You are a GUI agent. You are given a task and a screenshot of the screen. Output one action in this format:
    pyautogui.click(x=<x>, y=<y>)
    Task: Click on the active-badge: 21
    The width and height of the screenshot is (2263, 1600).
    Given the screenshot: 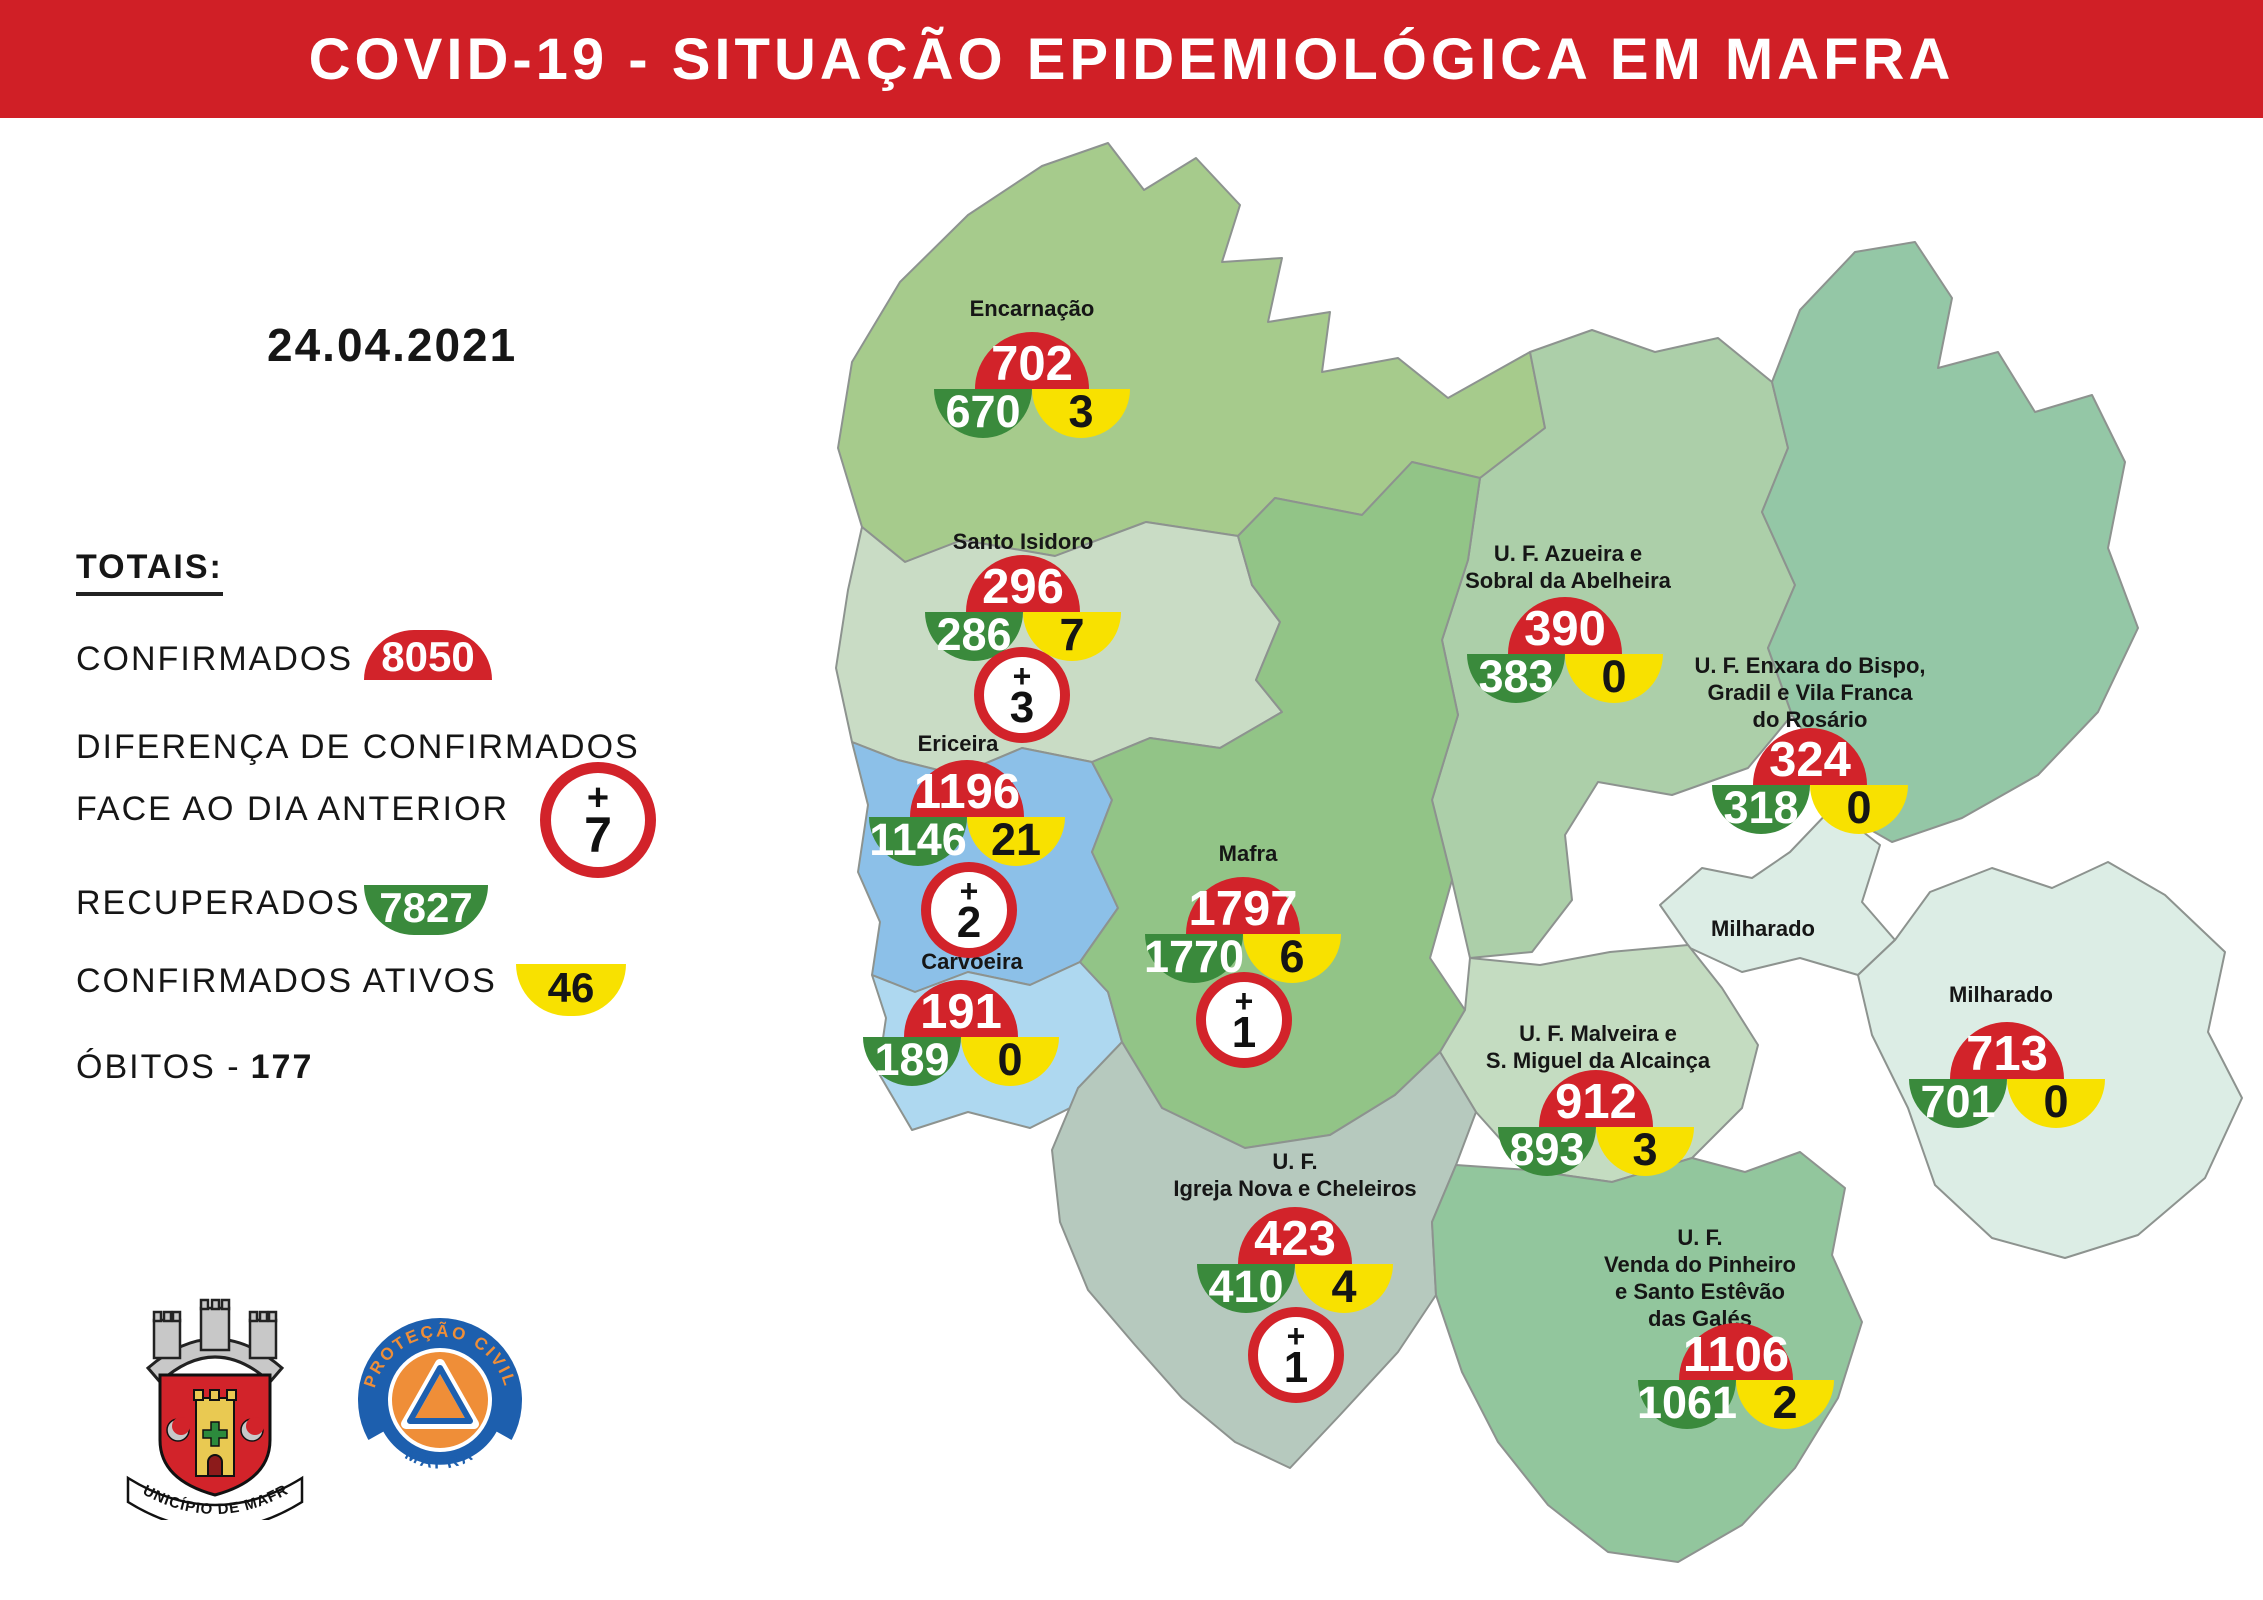 What is the action you would take?
    pyautogui.click(x=1016, y=841)
    